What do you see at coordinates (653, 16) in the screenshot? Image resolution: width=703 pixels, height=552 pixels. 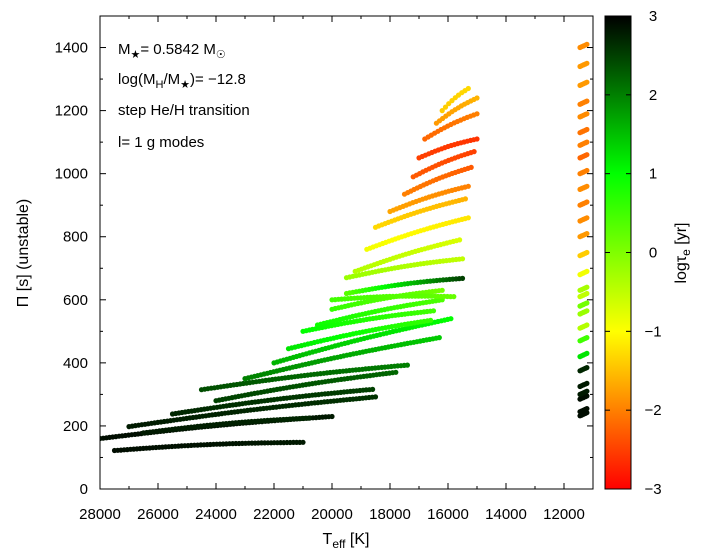 I see `colorbar-tick-label: 3` at bounding box center [653, 16].